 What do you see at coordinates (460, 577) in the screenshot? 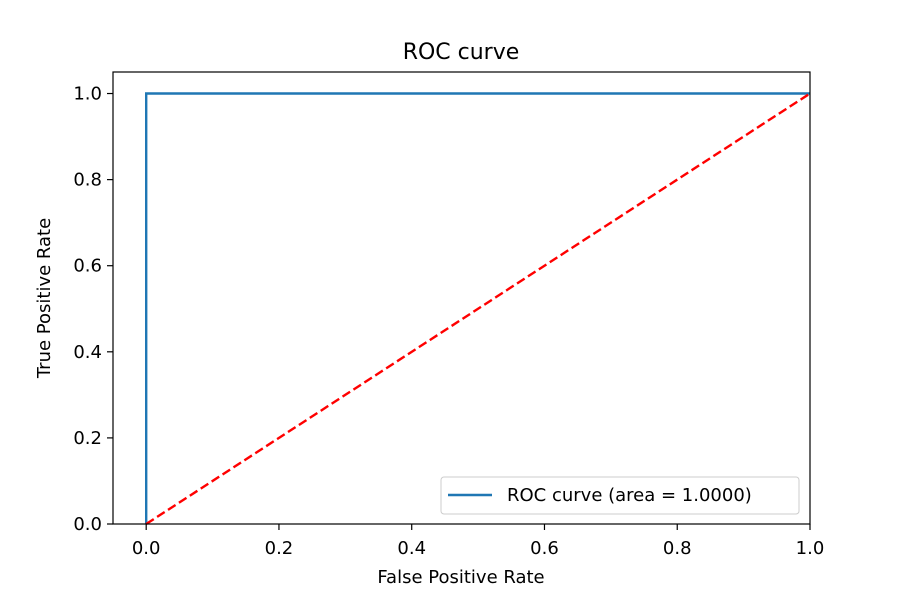
I see `x-axis-label: False Positive Rate` at bounding box center [460, 577].